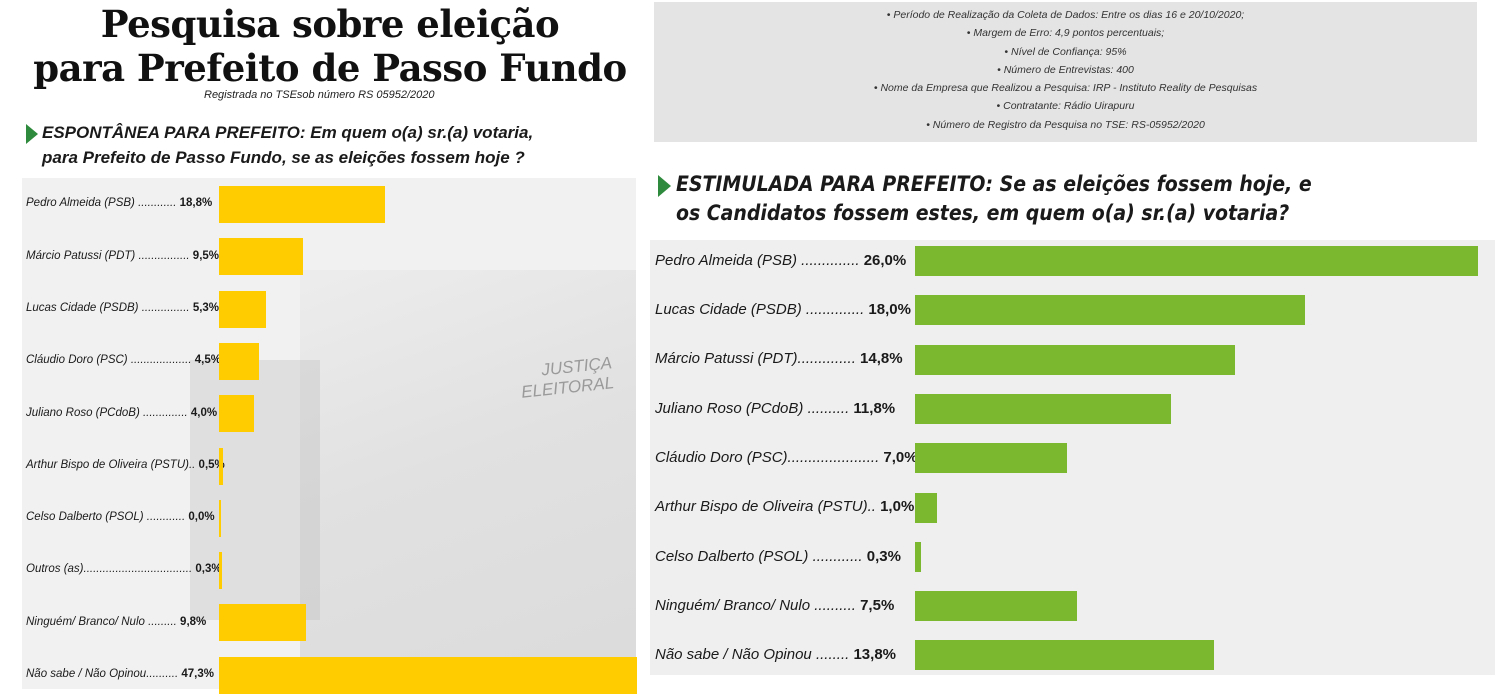 The image size is (1495, 699). Describe the element at coordinates (875, 605) in the screenshot. I see `data-label: 7,5%` at that location.